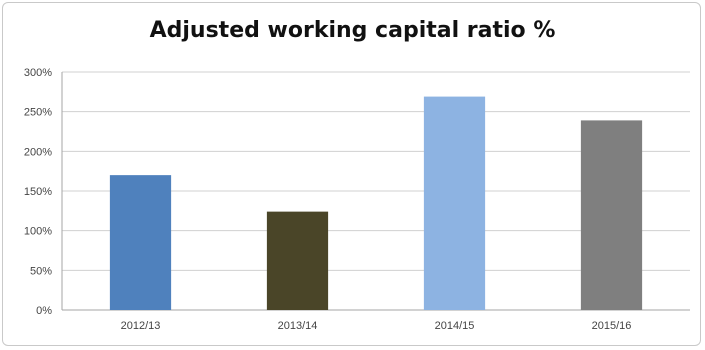 The image size is (705, 350). I want to click on y-tick-label: 0%, so click(44, 311).